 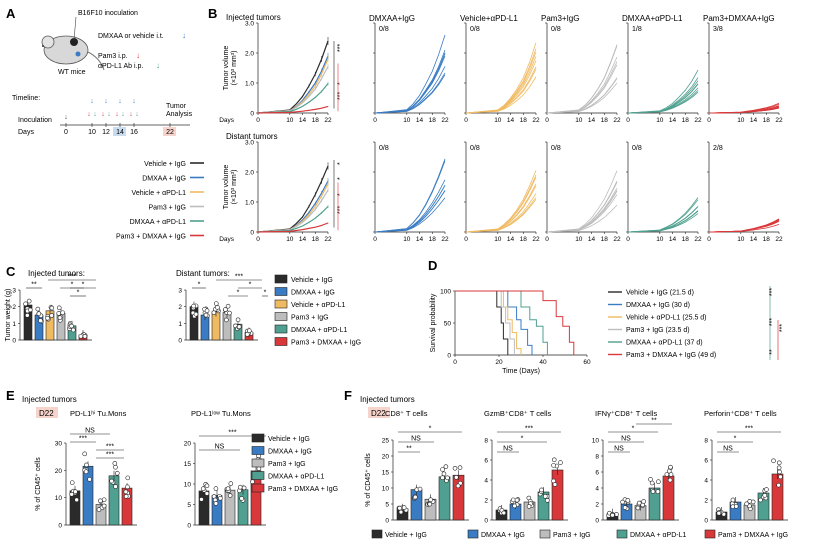 I want to click on e-plot1-y-tick-label: 20, so click(x=188, y=444).